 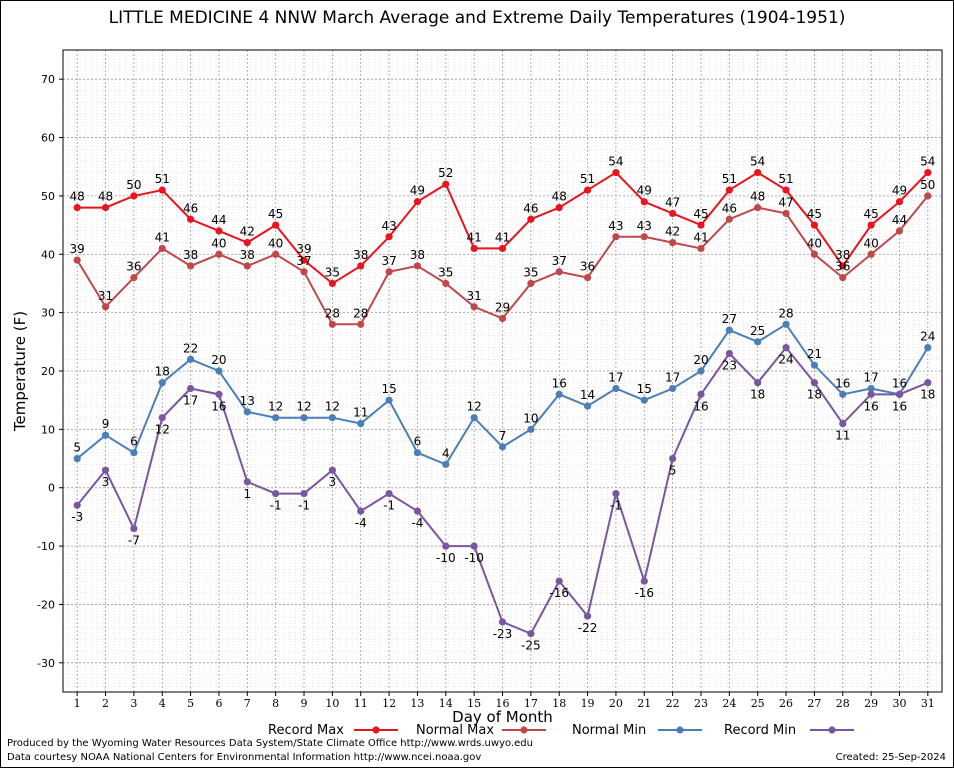 What do you see at coordinates (332, 407) in the screenshot?
I see `data-label: 12` at bounding box center [332, 407].